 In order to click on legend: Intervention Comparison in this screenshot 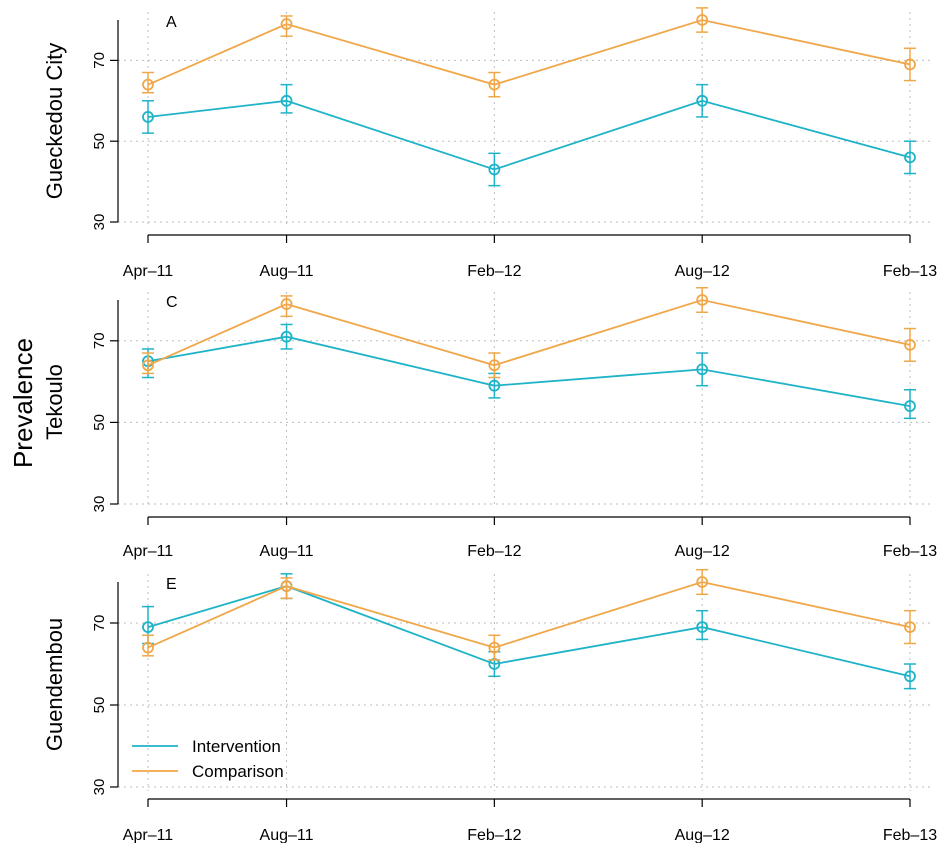, I will do `click(208, 759)`.